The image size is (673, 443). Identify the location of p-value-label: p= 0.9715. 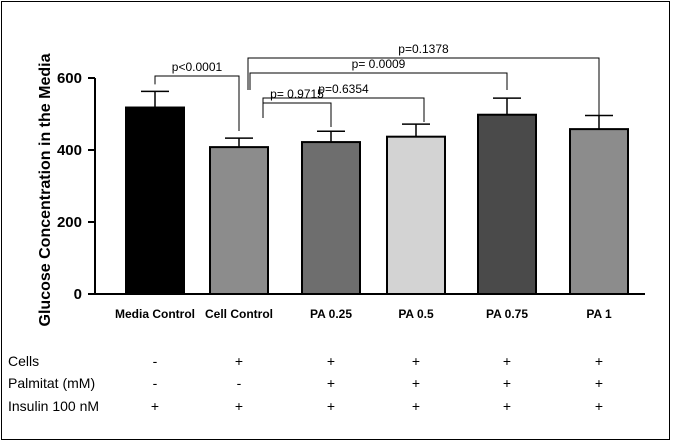
(297, 94).